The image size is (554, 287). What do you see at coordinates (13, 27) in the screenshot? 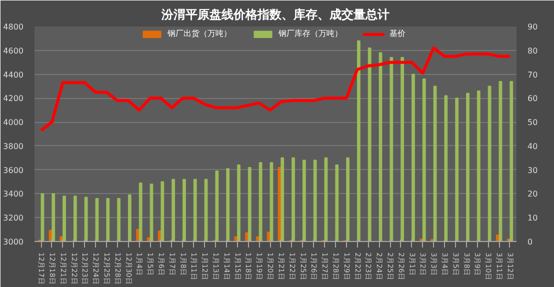
I see `y-tick-label: 4800` at bounding box center [13, 27].